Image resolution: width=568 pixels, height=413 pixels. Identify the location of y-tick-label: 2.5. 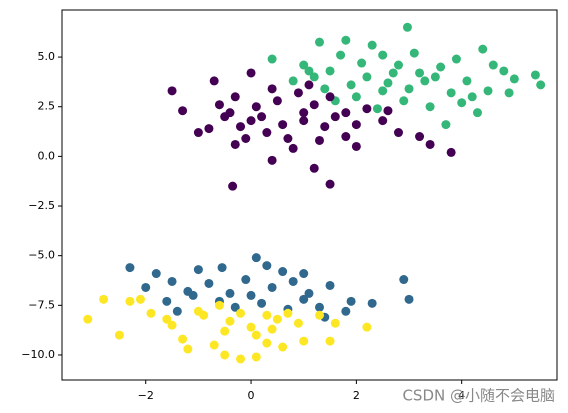
(47, 106).